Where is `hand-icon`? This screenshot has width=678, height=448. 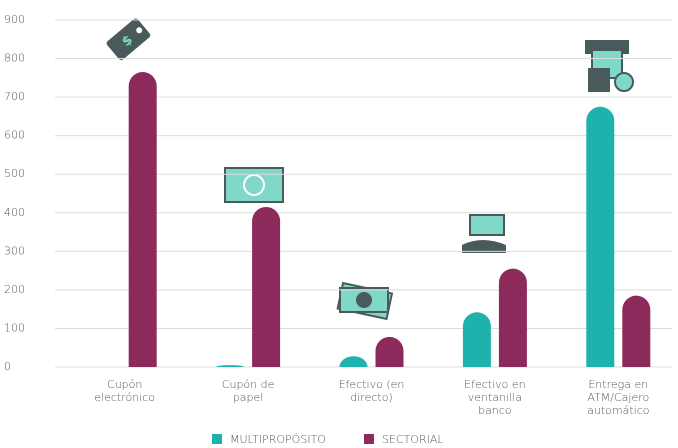
hand-icon is located at coordinates (484, 246).